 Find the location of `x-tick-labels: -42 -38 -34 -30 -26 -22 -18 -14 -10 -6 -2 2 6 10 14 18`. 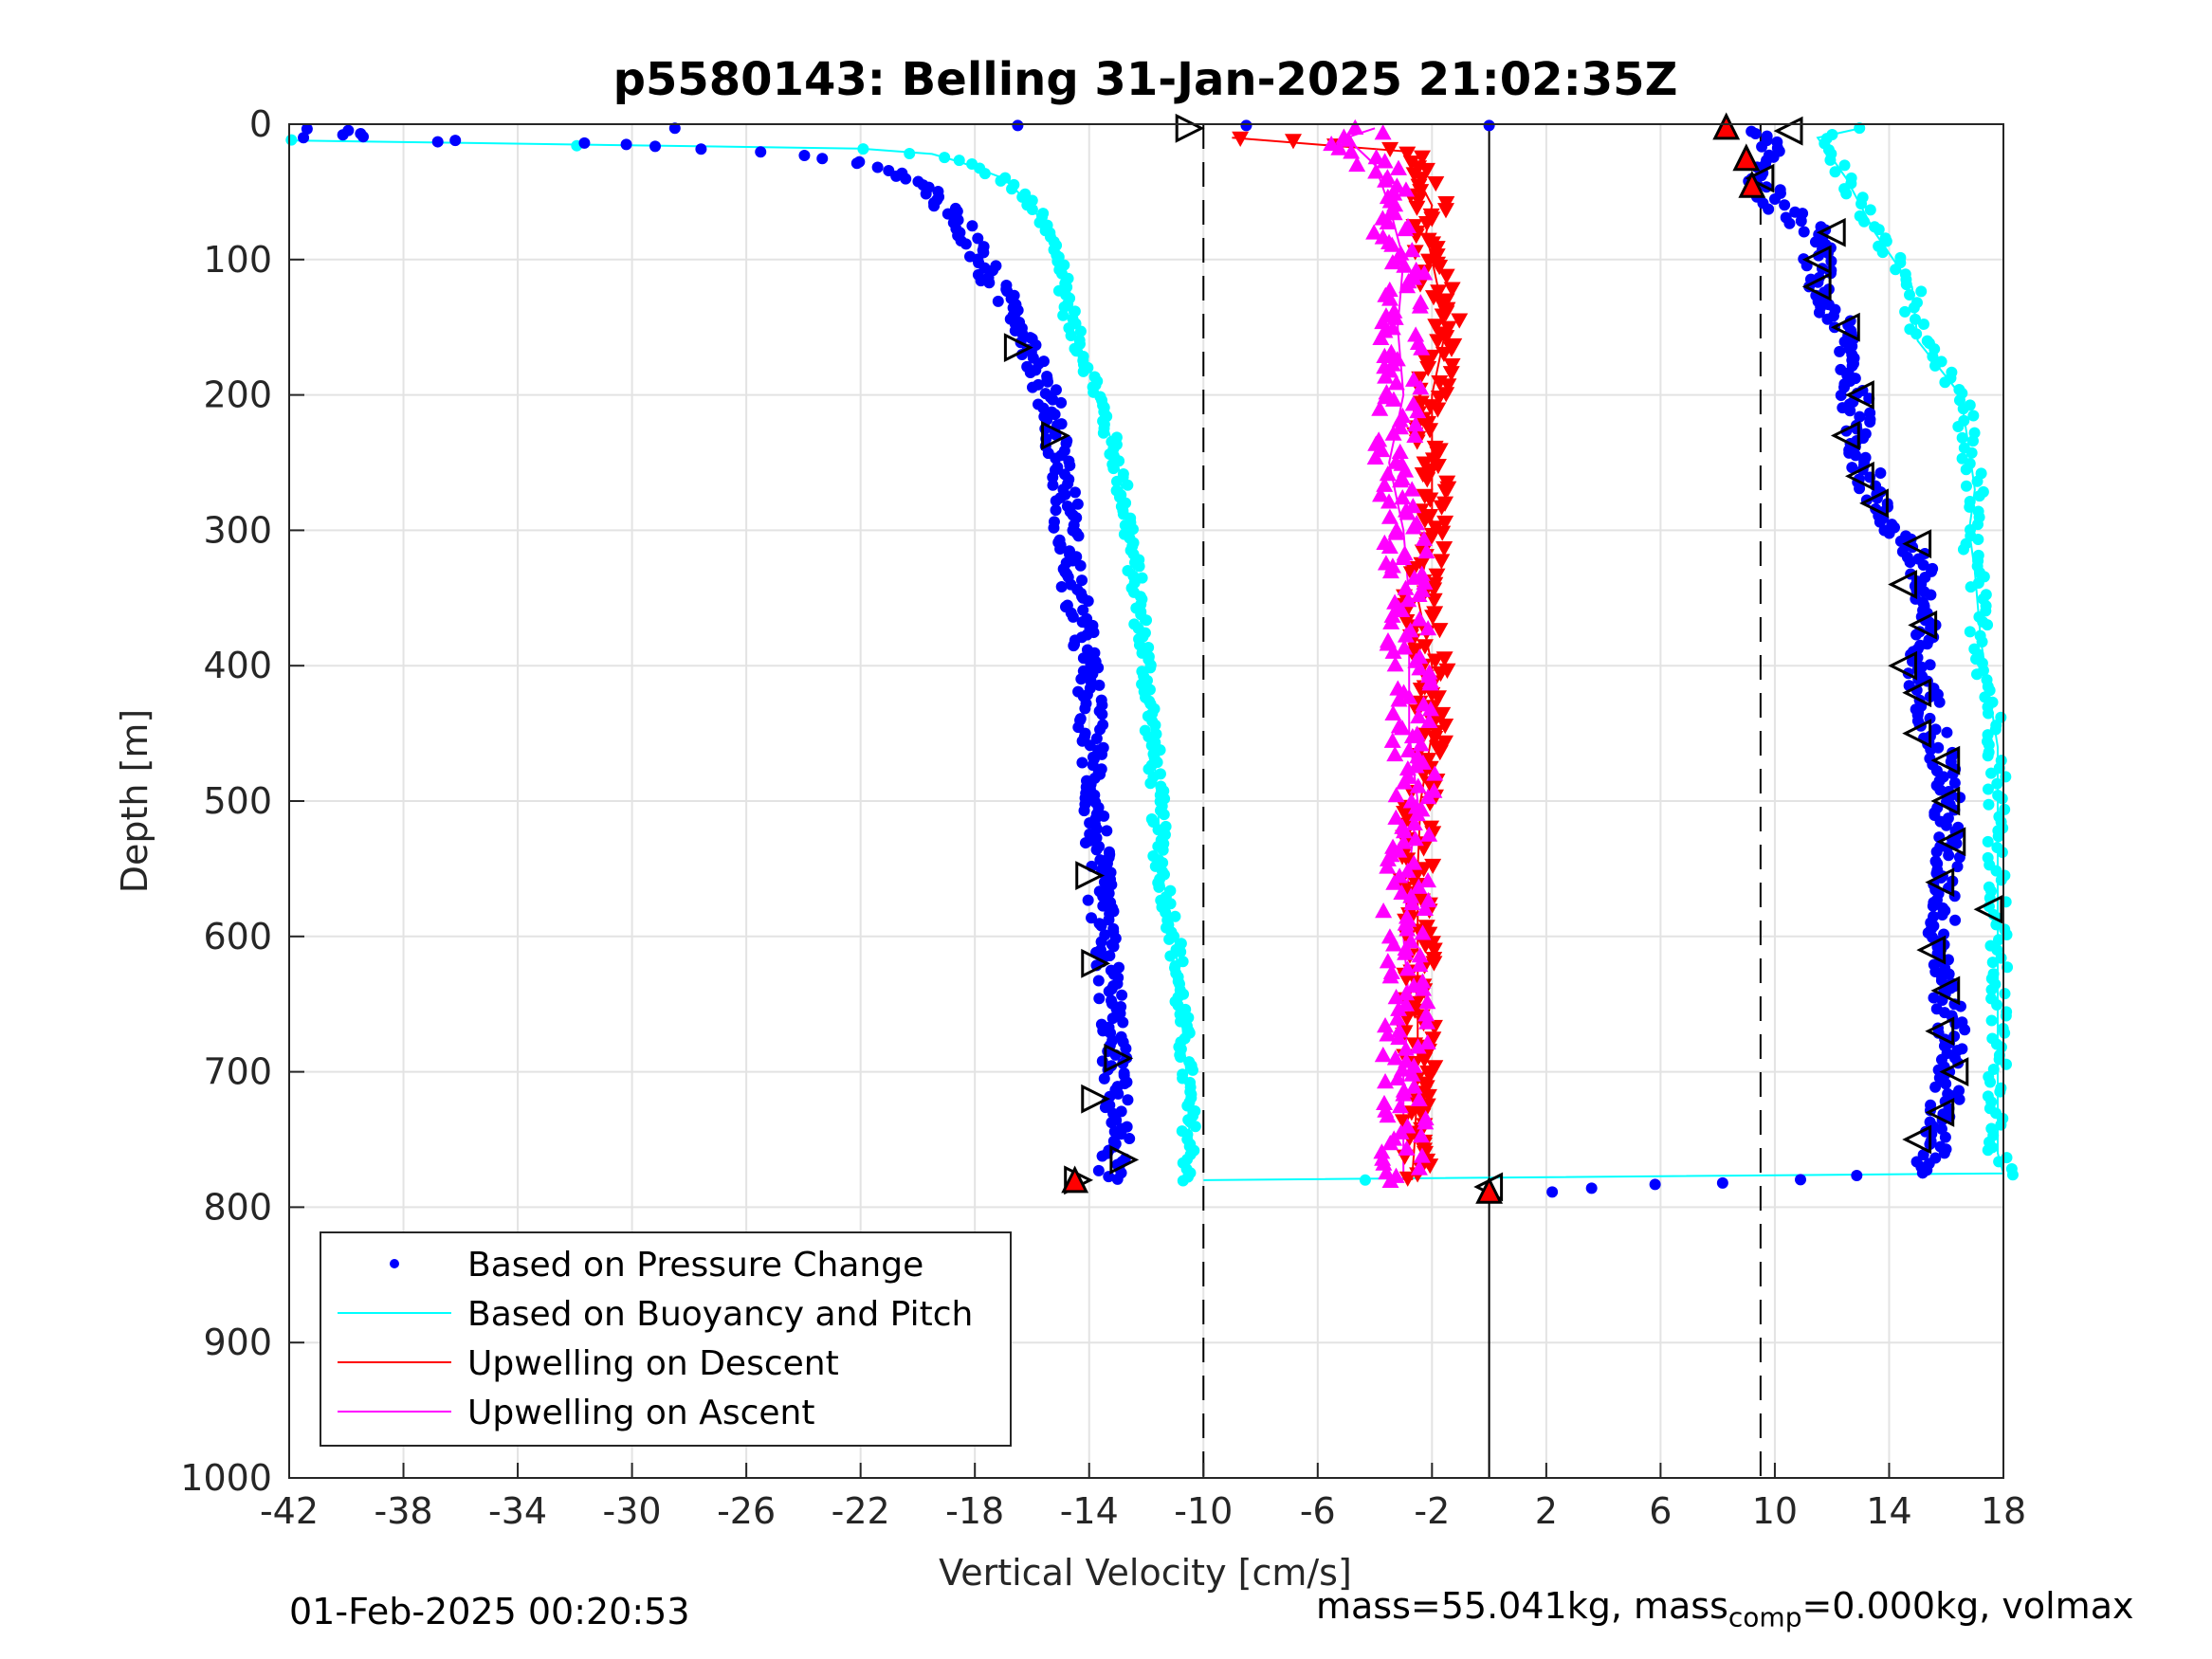

x-tick-labels: -42 -38 -34 -30 -26 -22 -18 -14 -10 -6 -2 2 6 10 14 18 is located at coordinates (1143, 1497).